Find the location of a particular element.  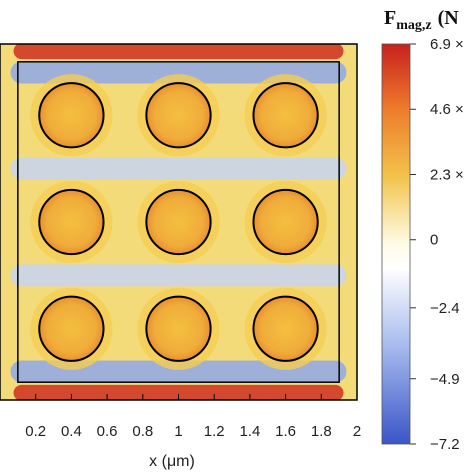

colorbar-tick-label-5: −4.9 is located at coordinates (445, 379).